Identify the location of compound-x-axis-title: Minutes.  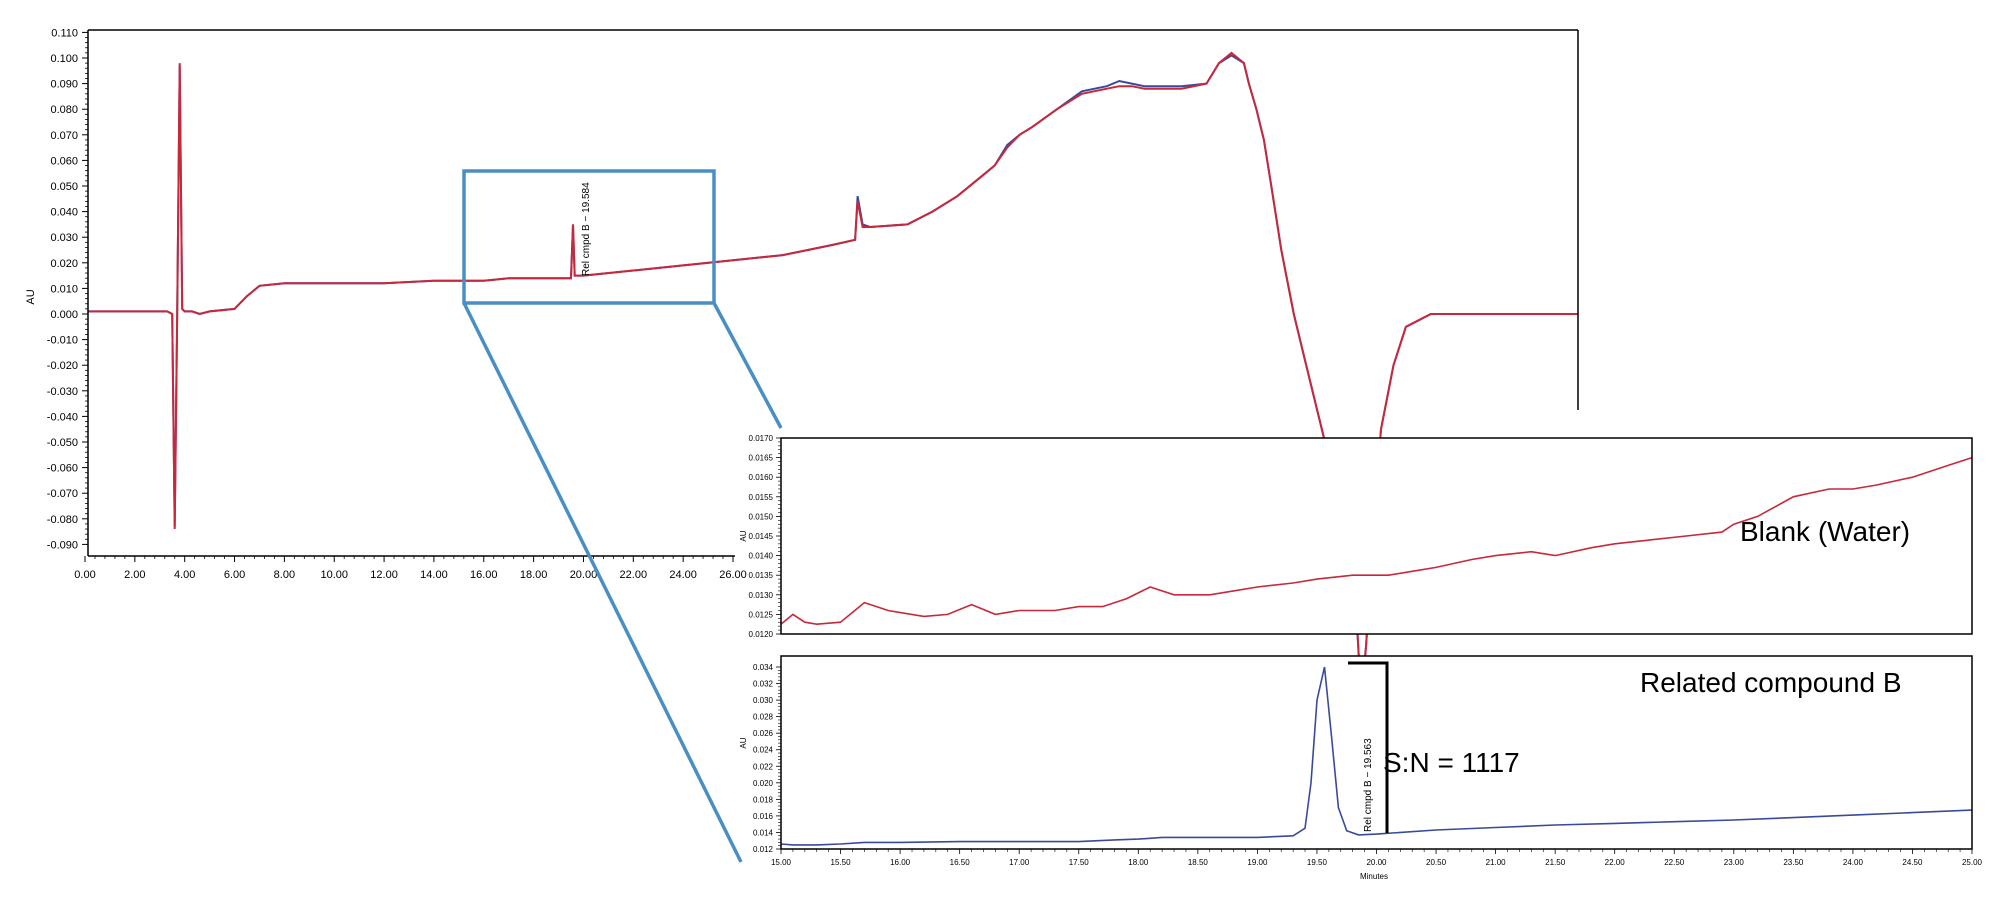
(1374, 876).